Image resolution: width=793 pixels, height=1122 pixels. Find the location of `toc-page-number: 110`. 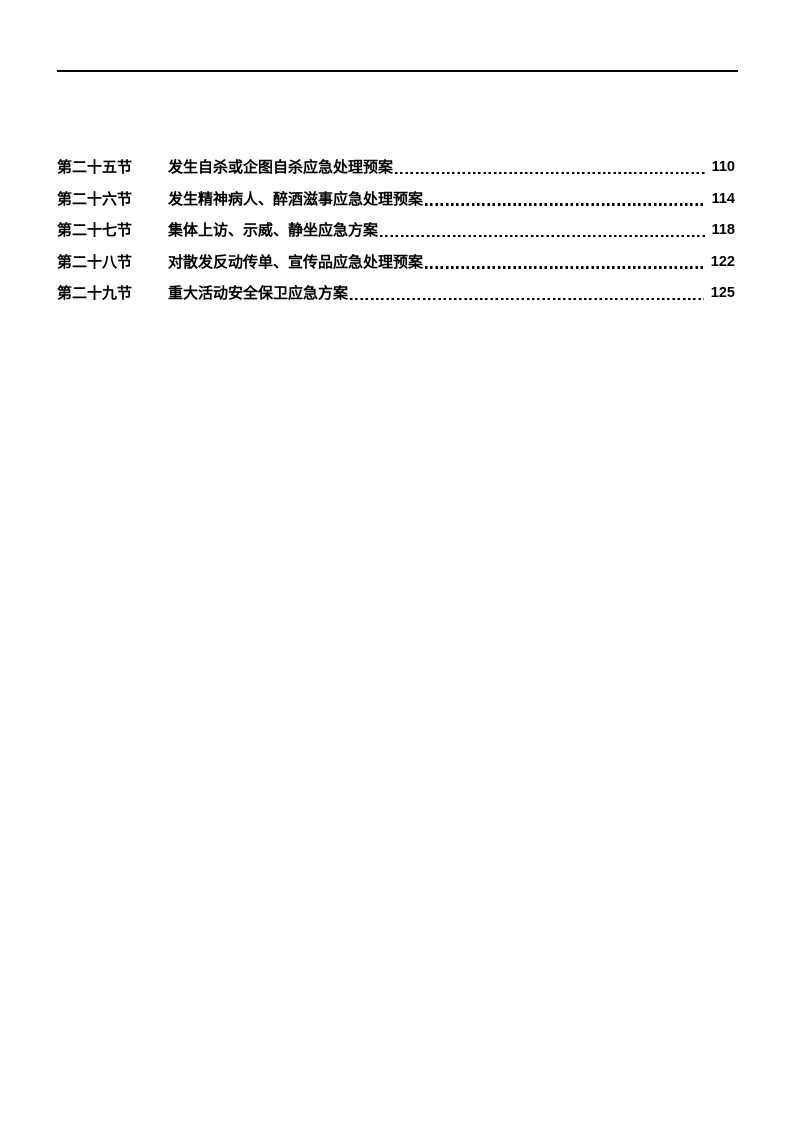

toc-page-number: 110 is located at coordinates (723, 167).